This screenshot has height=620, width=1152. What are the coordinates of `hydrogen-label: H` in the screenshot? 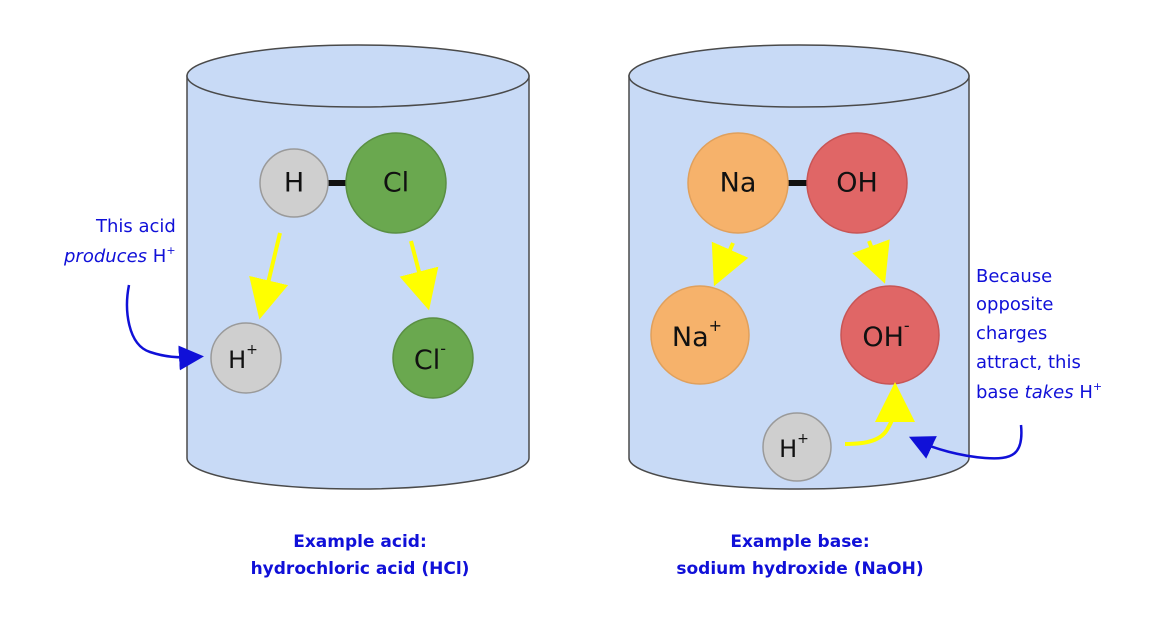 It's located at (294, 183).